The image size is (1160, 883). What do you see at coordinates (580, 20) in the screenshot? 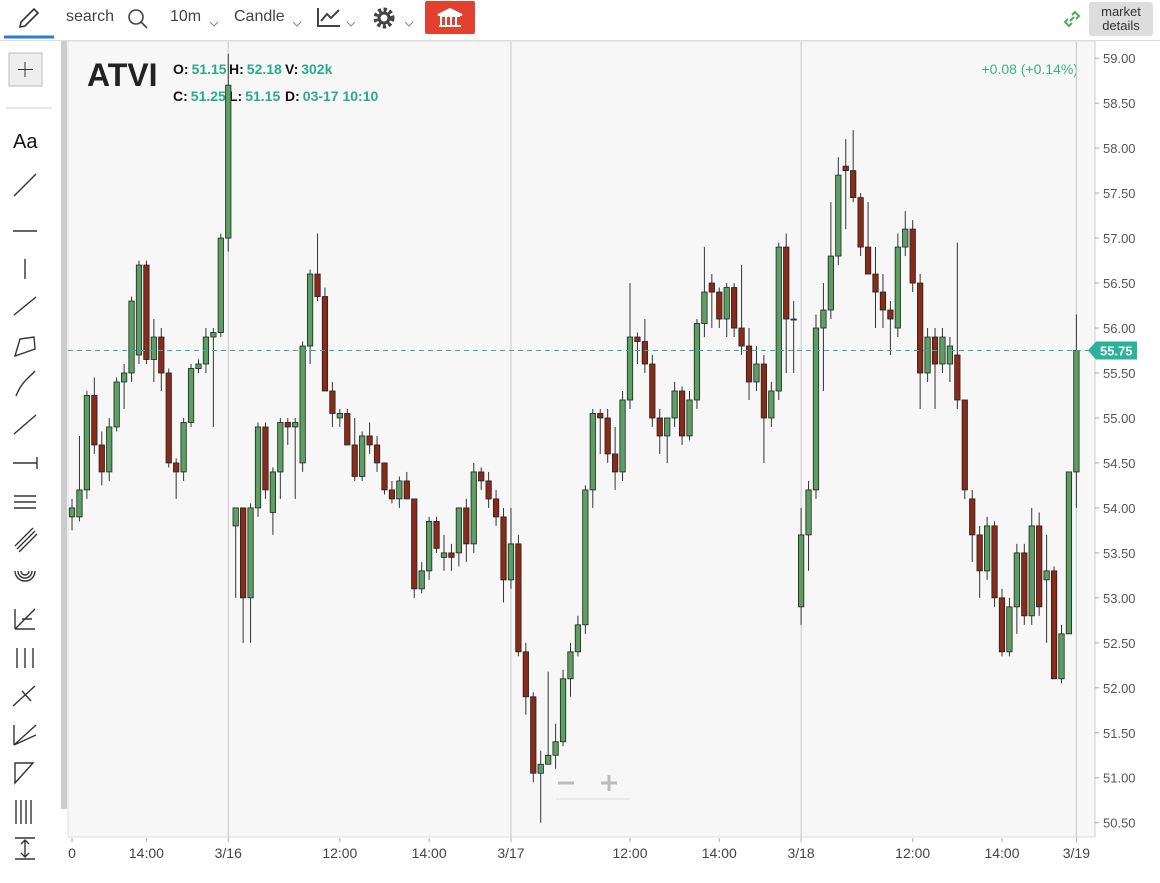
I see `toolbar: search 10m Candle market details` at bounding box center [580, 20].